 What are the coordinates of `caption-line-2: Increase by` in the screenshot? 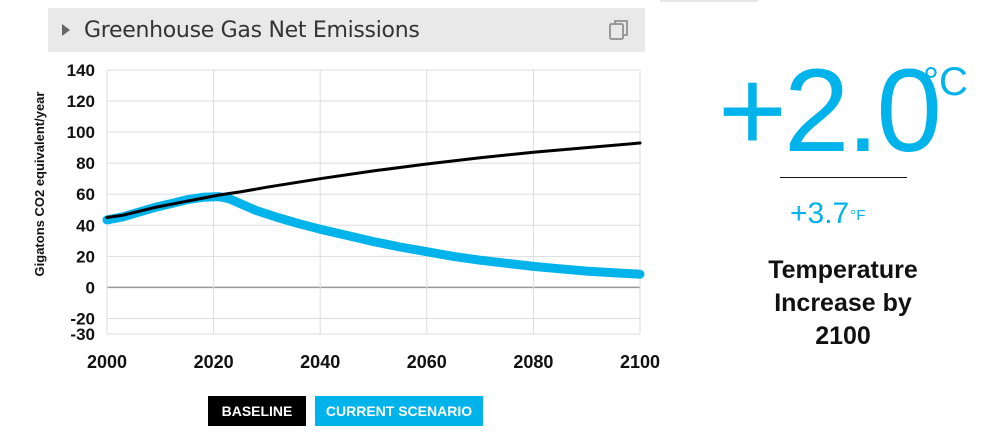 It's located at (843, 303).